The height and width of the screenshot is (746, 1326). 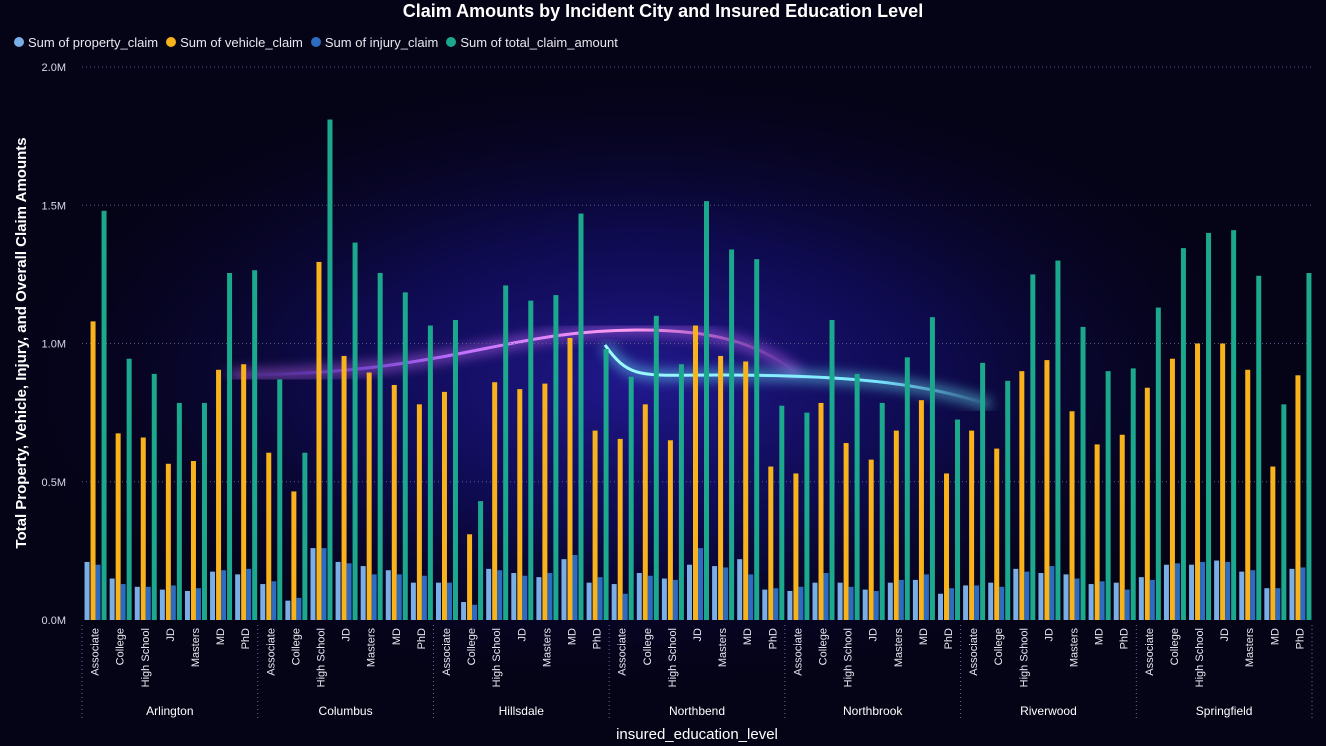 I want to click on legend-item: Sum of property_claim, so click(x=86, y=42).